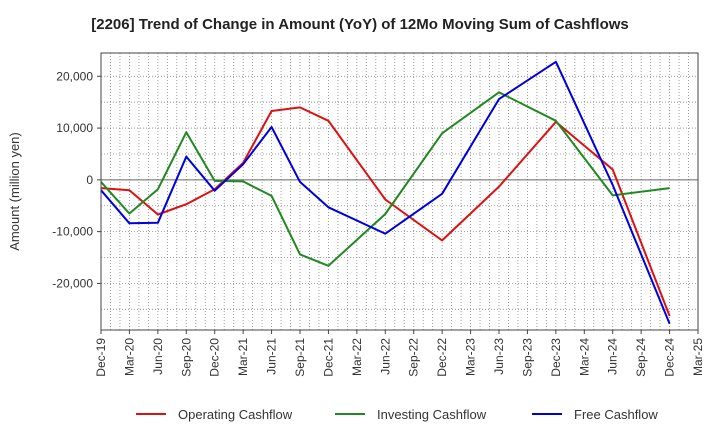  What do you see at coordinates (328, 357) in the screenshot?
I see `x-tick-label: Dec-21` at bounding box center [328, 357].